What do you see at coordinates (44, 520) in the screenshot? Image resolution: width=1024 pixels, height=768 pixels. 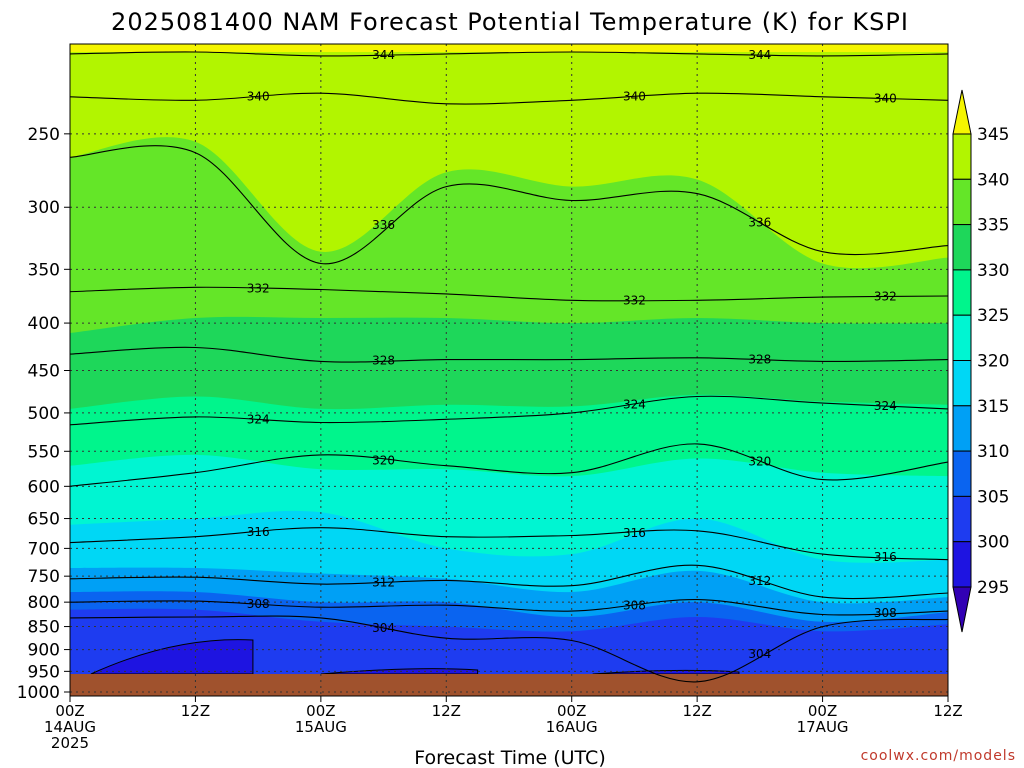 I see `y-tick-label-650: 650` at bounding box center [44, 520].